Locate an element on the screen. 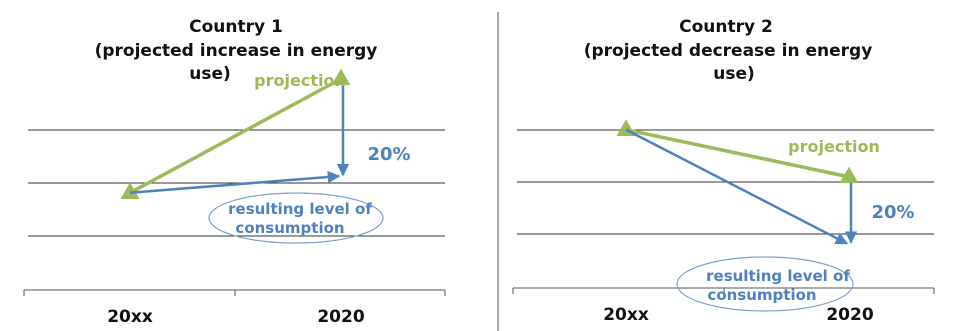  chart-1-percent-label: 20% is located at coordinates (388, 154).